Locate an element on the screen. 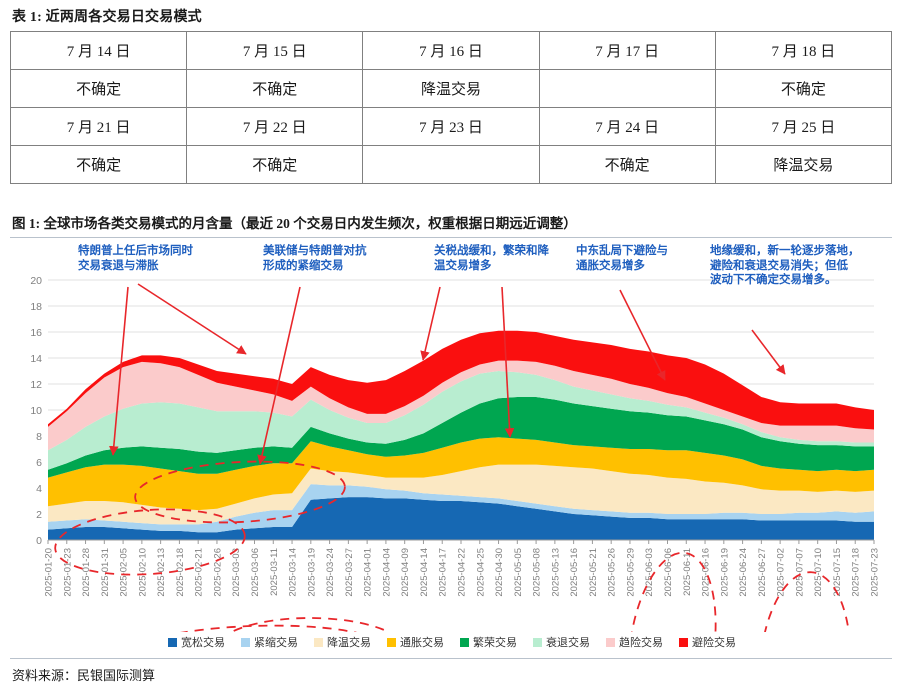 The height and width of the screenshot is (694, 904). y-axis-tick-label: 6 is located at coordinates (39, 463).